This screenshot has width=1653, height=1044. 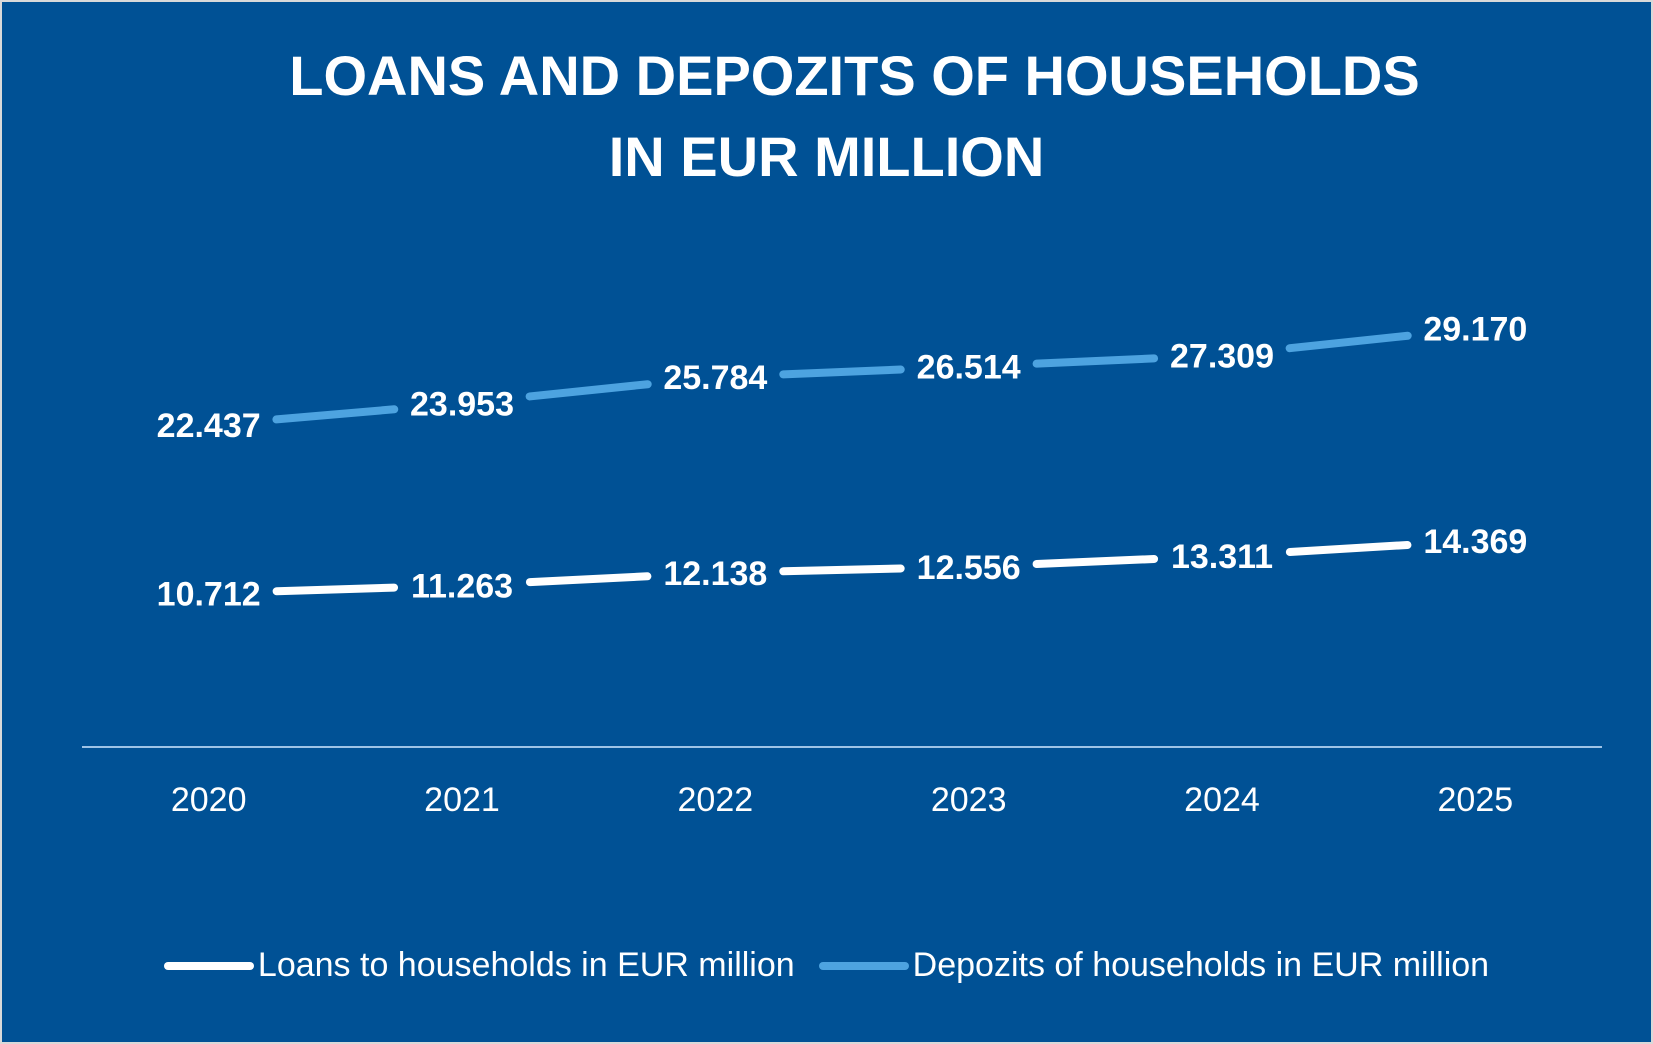 I want to click on data-label-series-1-2022: 25.784, so click(x=715, y=378).